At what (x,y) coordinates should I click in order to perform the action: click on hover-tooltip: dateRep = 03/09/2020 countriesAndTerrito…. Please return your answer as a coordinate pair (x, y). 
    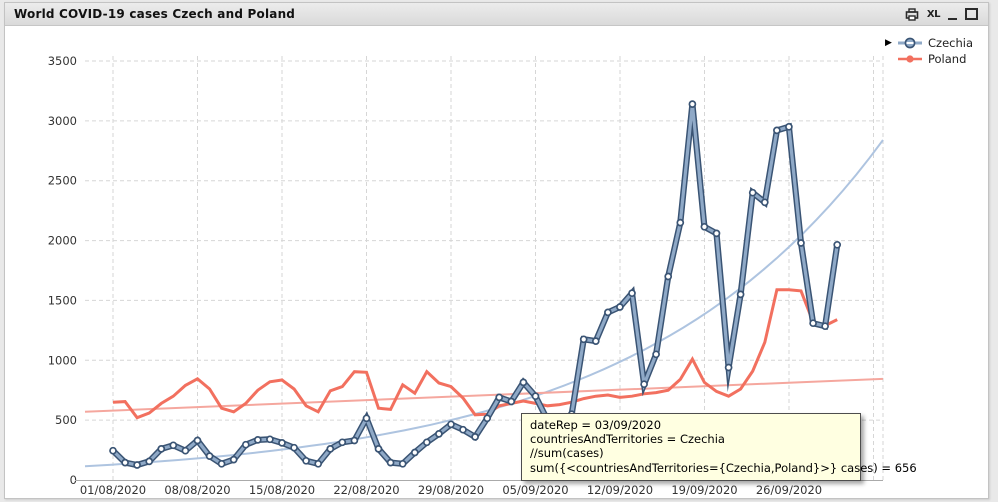
    Looking at the image, I should click on (719, 447).